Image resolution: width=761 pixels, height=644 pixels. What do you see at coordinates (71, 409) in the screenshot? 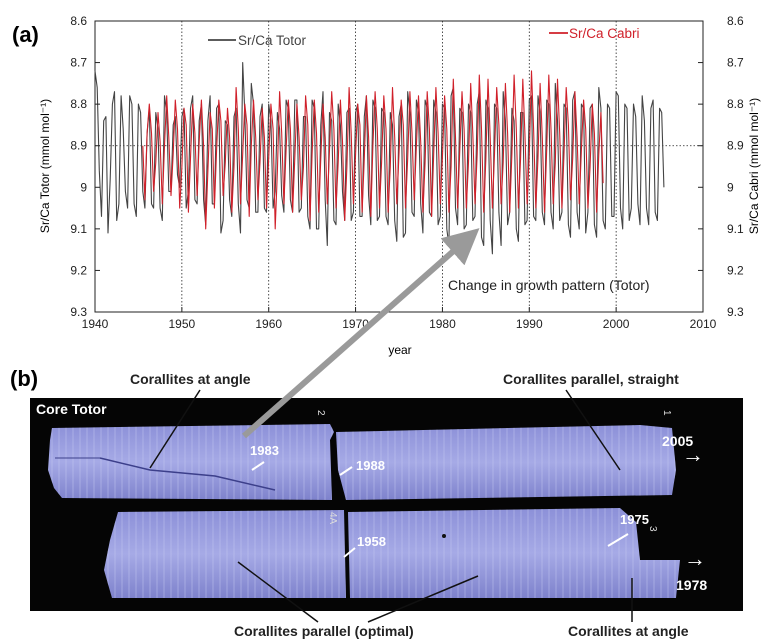
I see `core-label: Core Totor` at bounding box center [71, 409].